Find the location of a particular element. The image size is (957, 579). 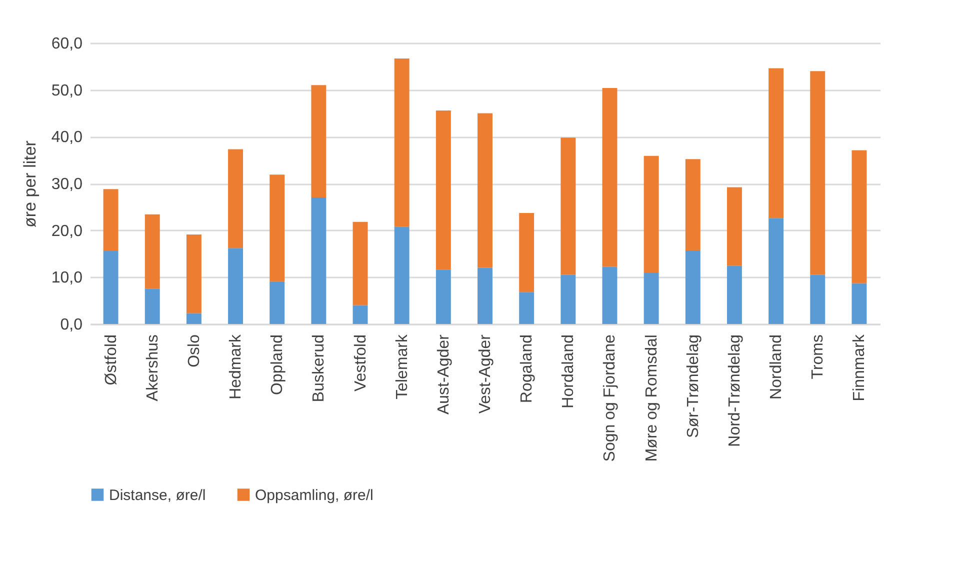

x-tick-label: Rogaland is located at coordinates (527, 368).